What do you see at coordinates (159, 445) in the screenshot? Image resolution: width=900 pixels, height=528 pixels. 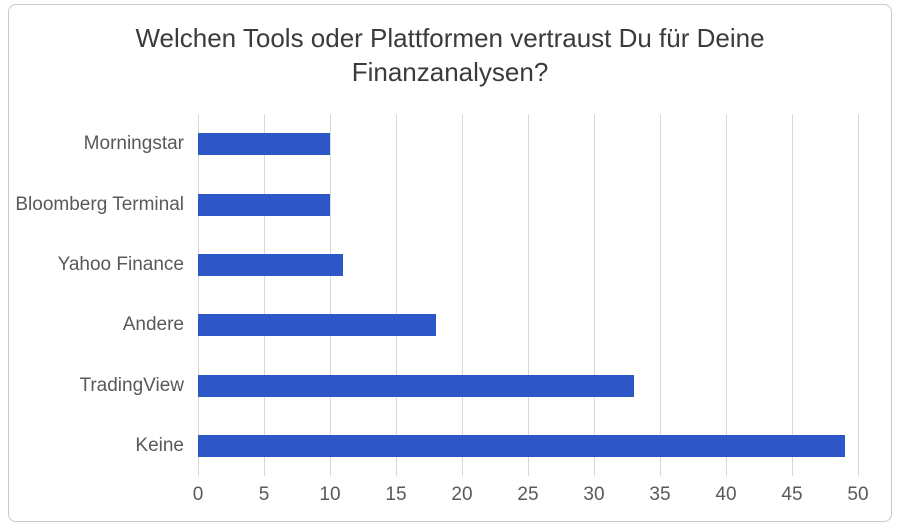 I see `category-label-keine: Keine` at bounding box center [159, 445].